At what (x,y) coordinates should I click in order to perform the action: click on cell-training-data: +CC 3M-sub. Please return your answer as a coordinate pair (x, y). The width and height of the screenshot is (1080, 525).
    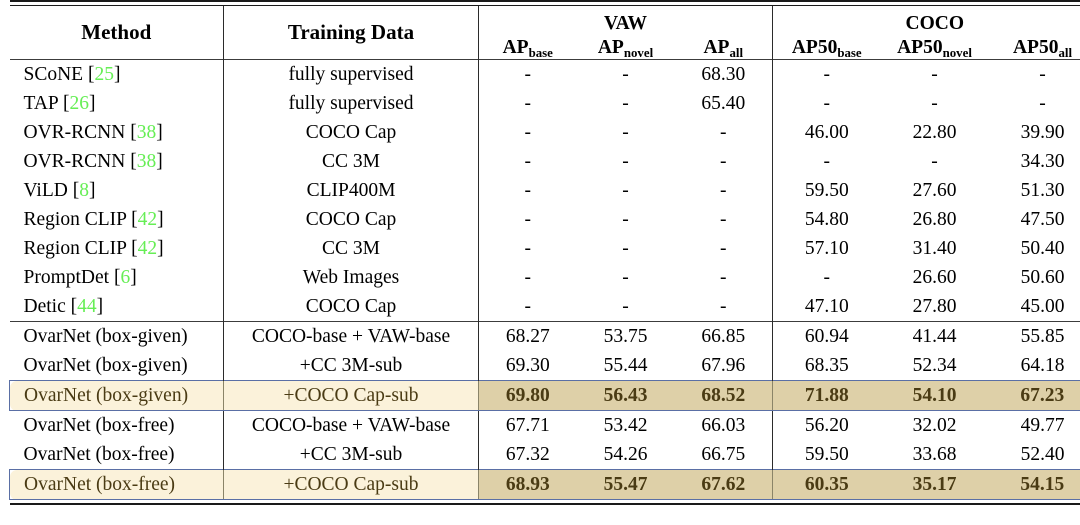
    Looking at the image, I should click on (351, 366).